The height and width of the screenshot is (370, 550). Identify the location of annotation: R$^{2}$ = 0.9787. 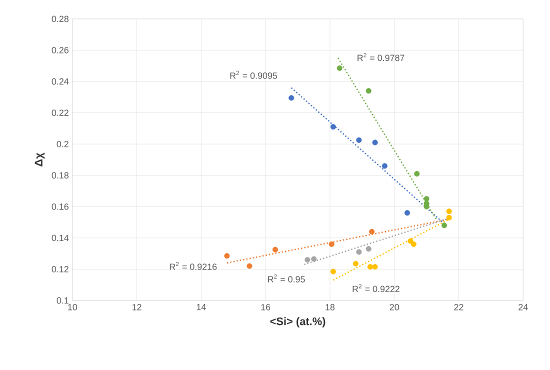
(381, 56).